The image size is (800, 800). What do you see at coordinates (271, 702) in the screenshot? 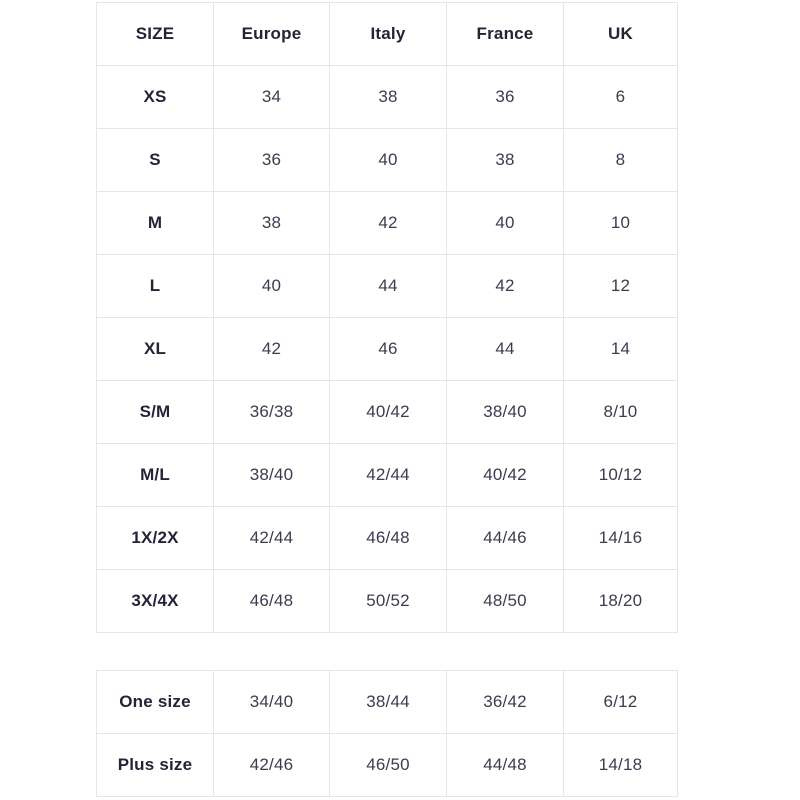
I see `cell-europe: 34/40` at bounding box center [271, 702].